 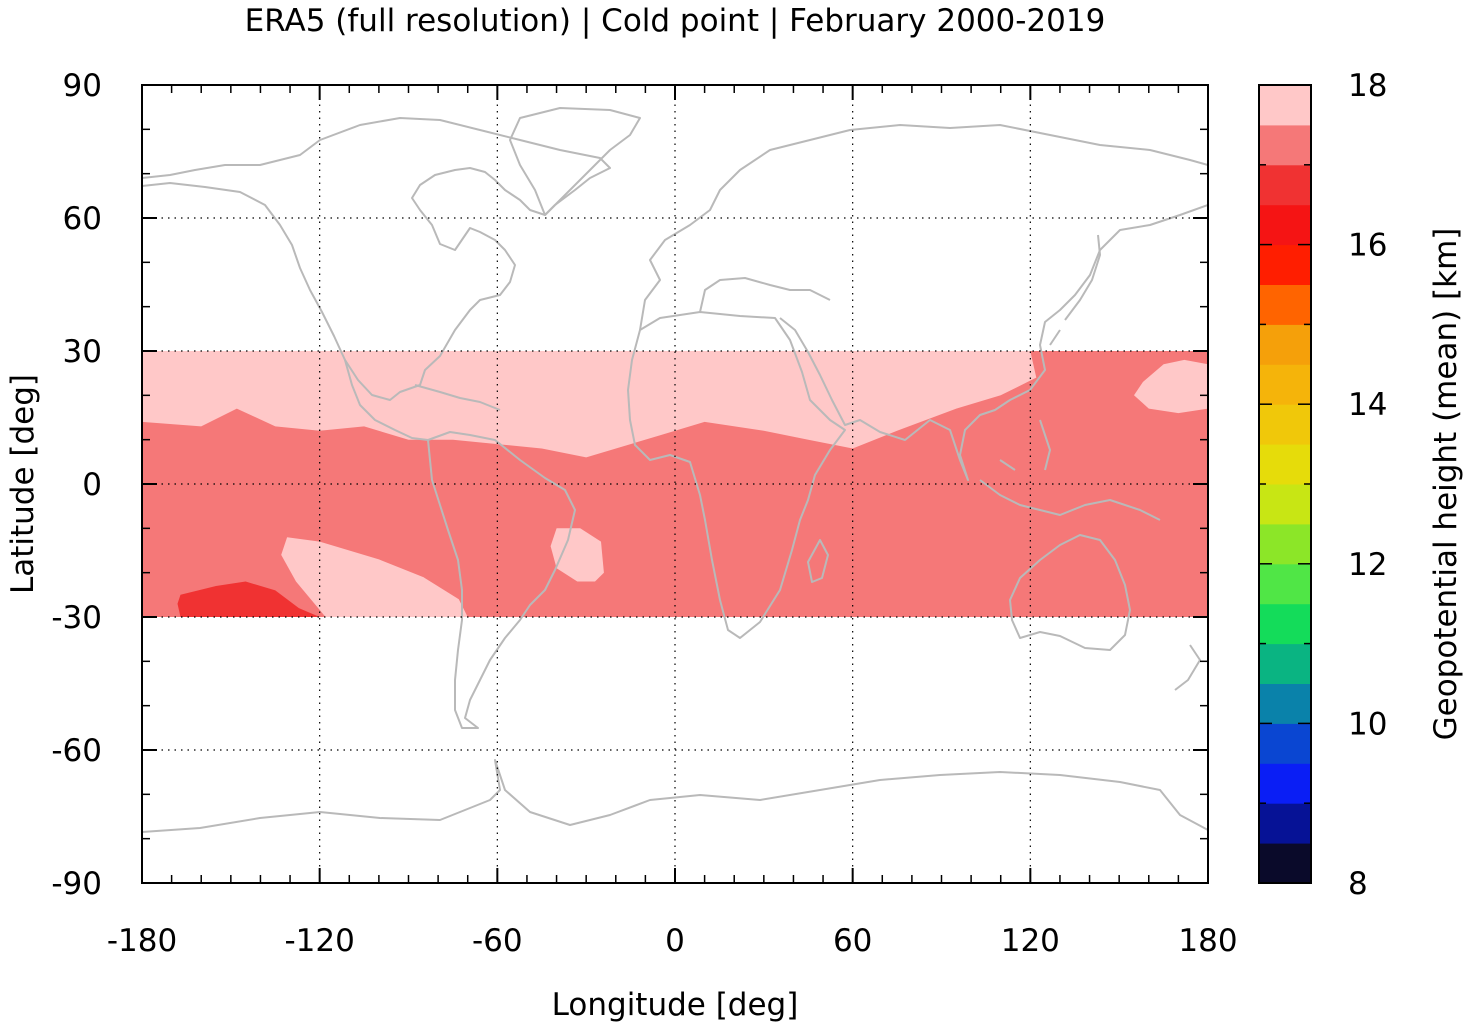 I want to click on y-axis-title: Latitude [deg], so click(x=23, y=484).